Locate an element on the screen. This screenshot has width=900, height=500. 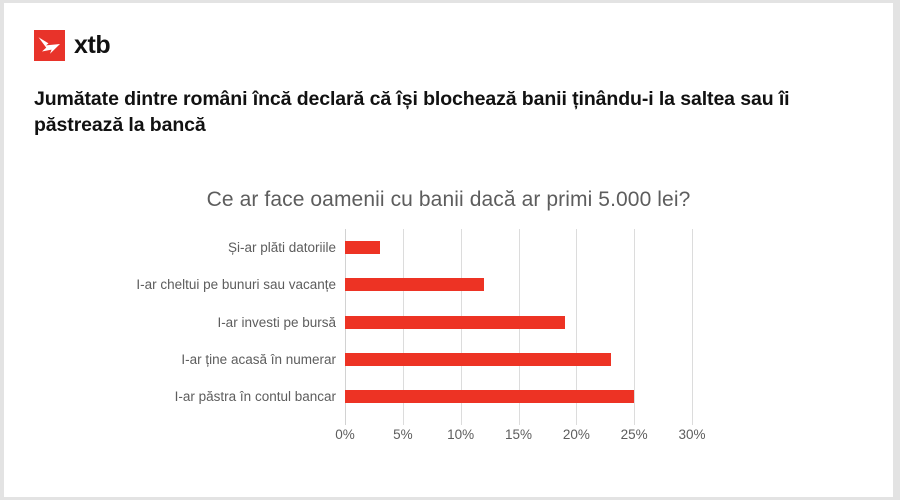
chart-tick-label: 30% is located at coordinates (692, 434).